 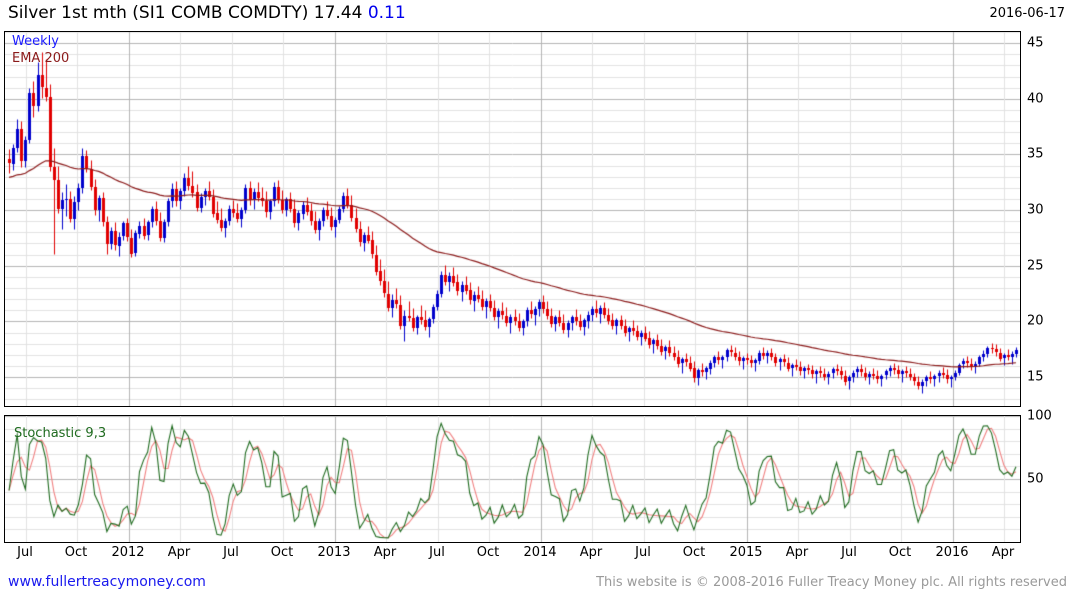 What do you see at coordinates (1035, 210) in the screenshot?
I see `price-y-tick: 30` at bounding box center [1035, 210].